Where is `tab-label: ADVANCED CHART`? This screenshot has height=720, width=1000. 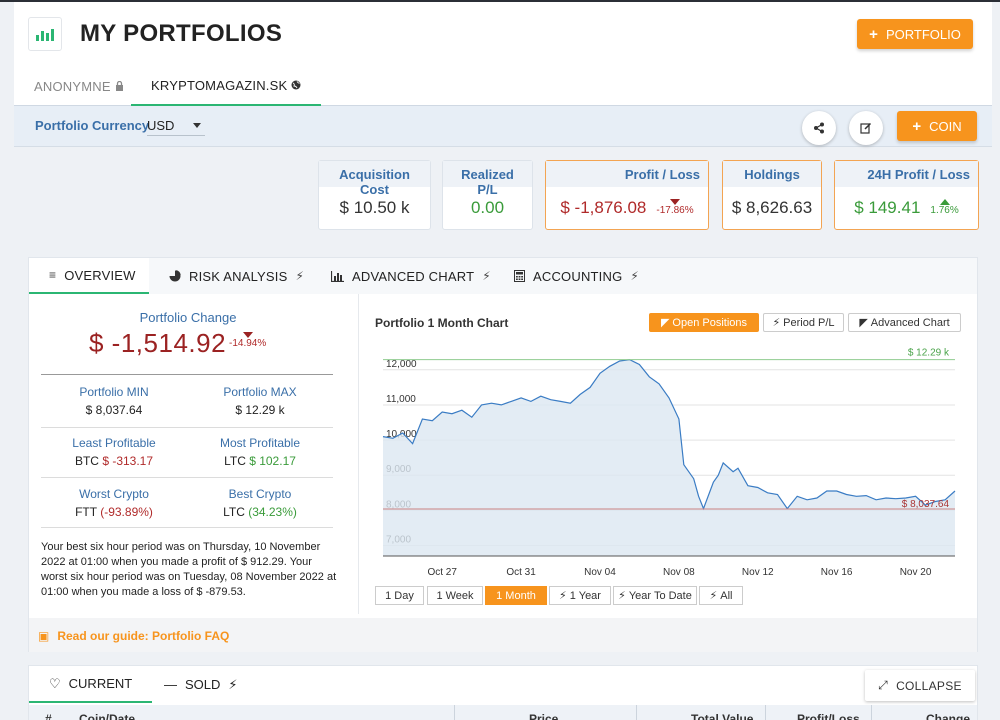 tab-label: ADVANCED CHART is located at coordinates (413, 276).